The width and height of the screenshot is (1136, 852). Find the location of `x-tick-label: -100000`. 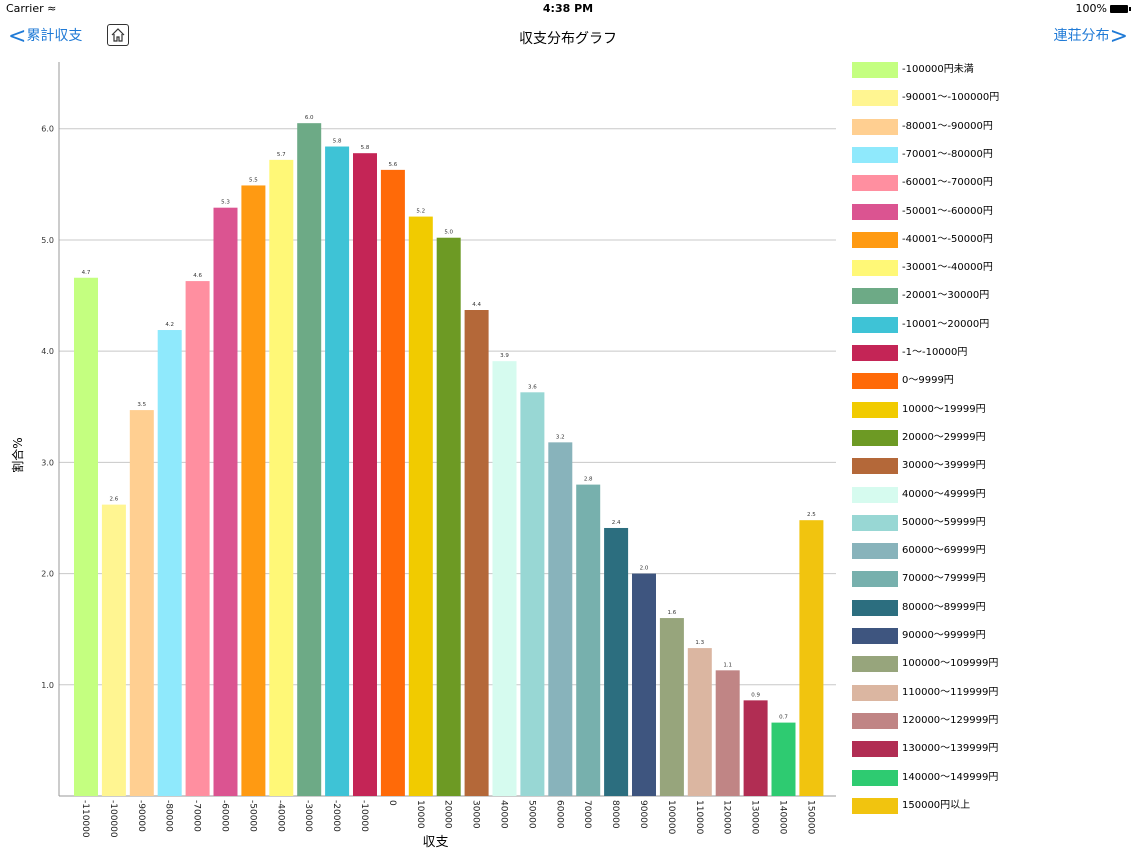

x-tick-label: -100000 is located at coordinates (113, 819).